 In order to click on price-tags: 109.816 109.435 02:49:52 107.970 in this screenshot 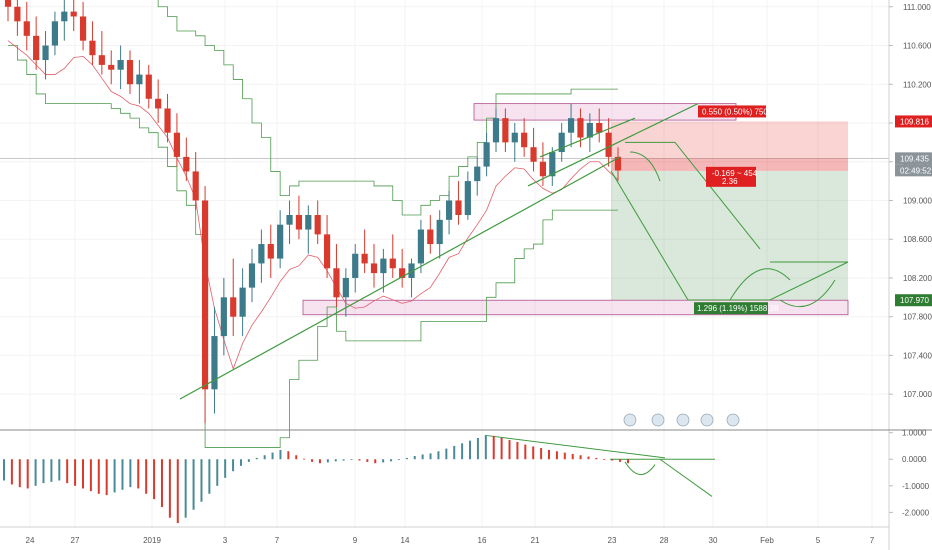, I will do `click(913, 211)`.